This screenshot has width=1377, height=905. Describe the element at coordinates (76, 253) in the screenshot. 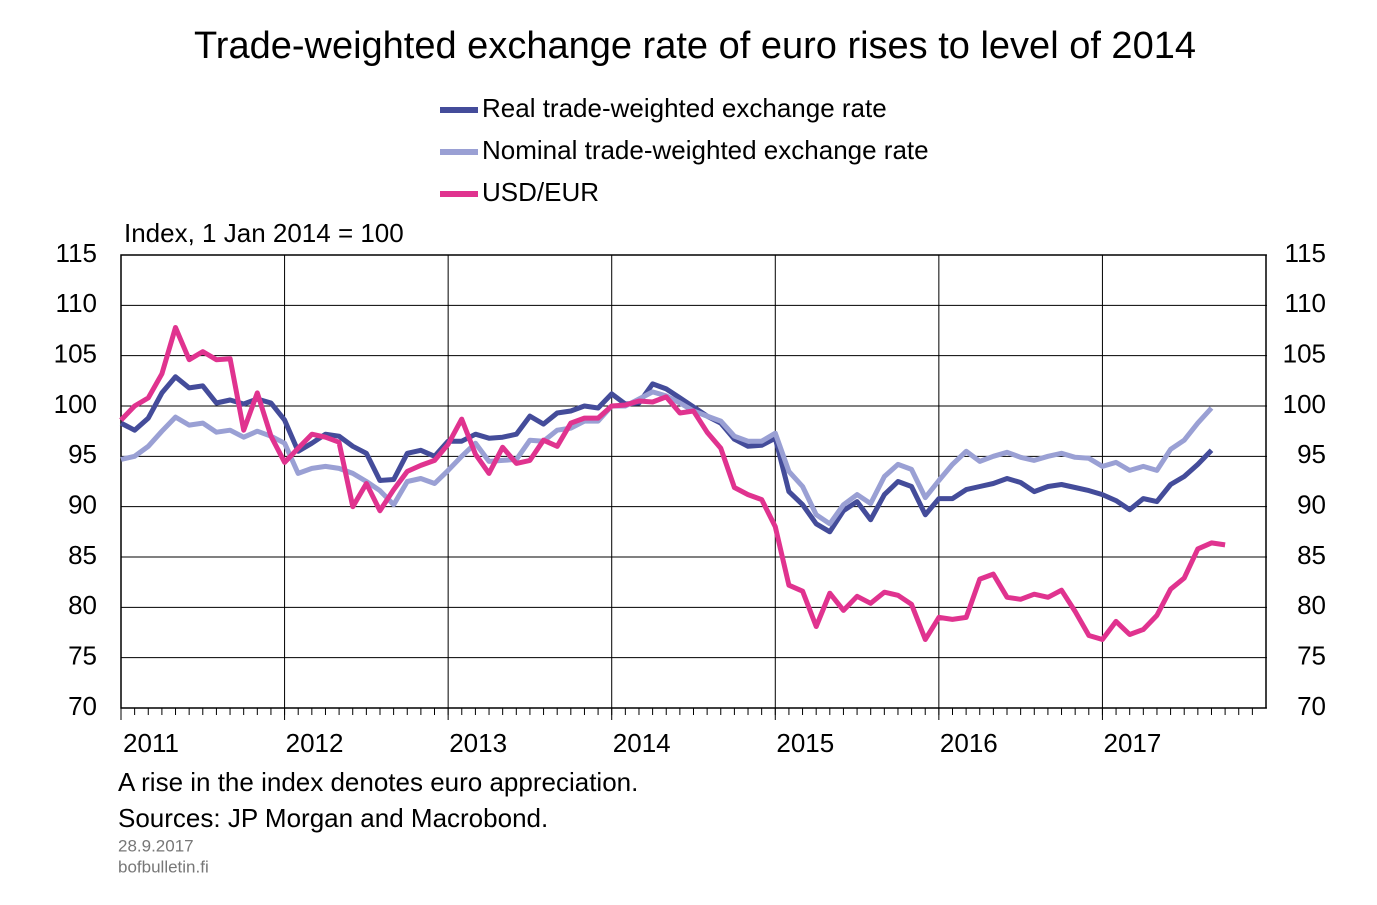

I see `y-tick-label: 115` at that location.